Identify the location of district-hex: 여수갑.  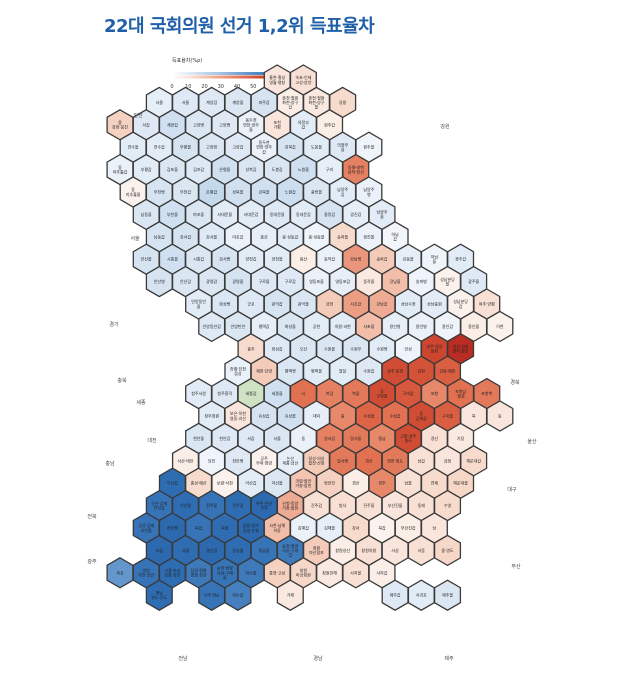
(238, 595).